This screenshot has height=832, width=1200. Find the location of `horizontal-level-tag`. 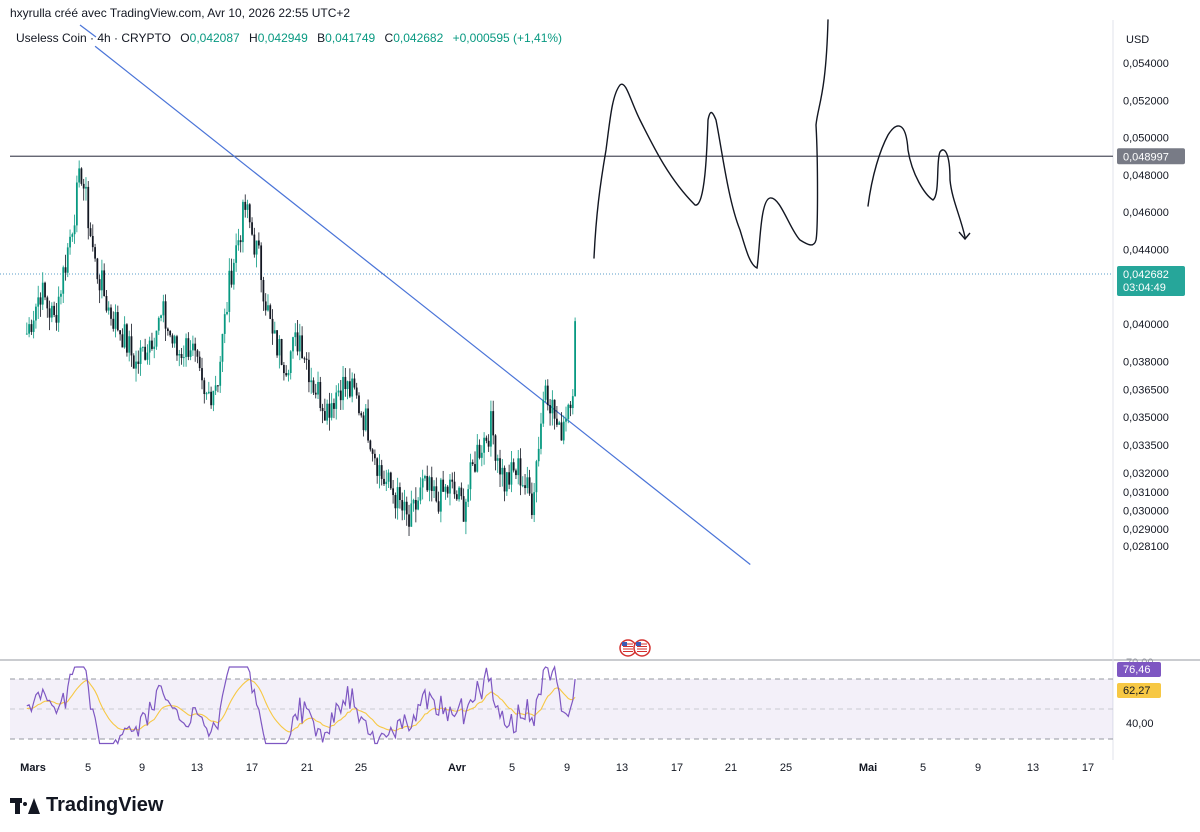

horizontal-level-tag is located at coordinates (1151, 156).